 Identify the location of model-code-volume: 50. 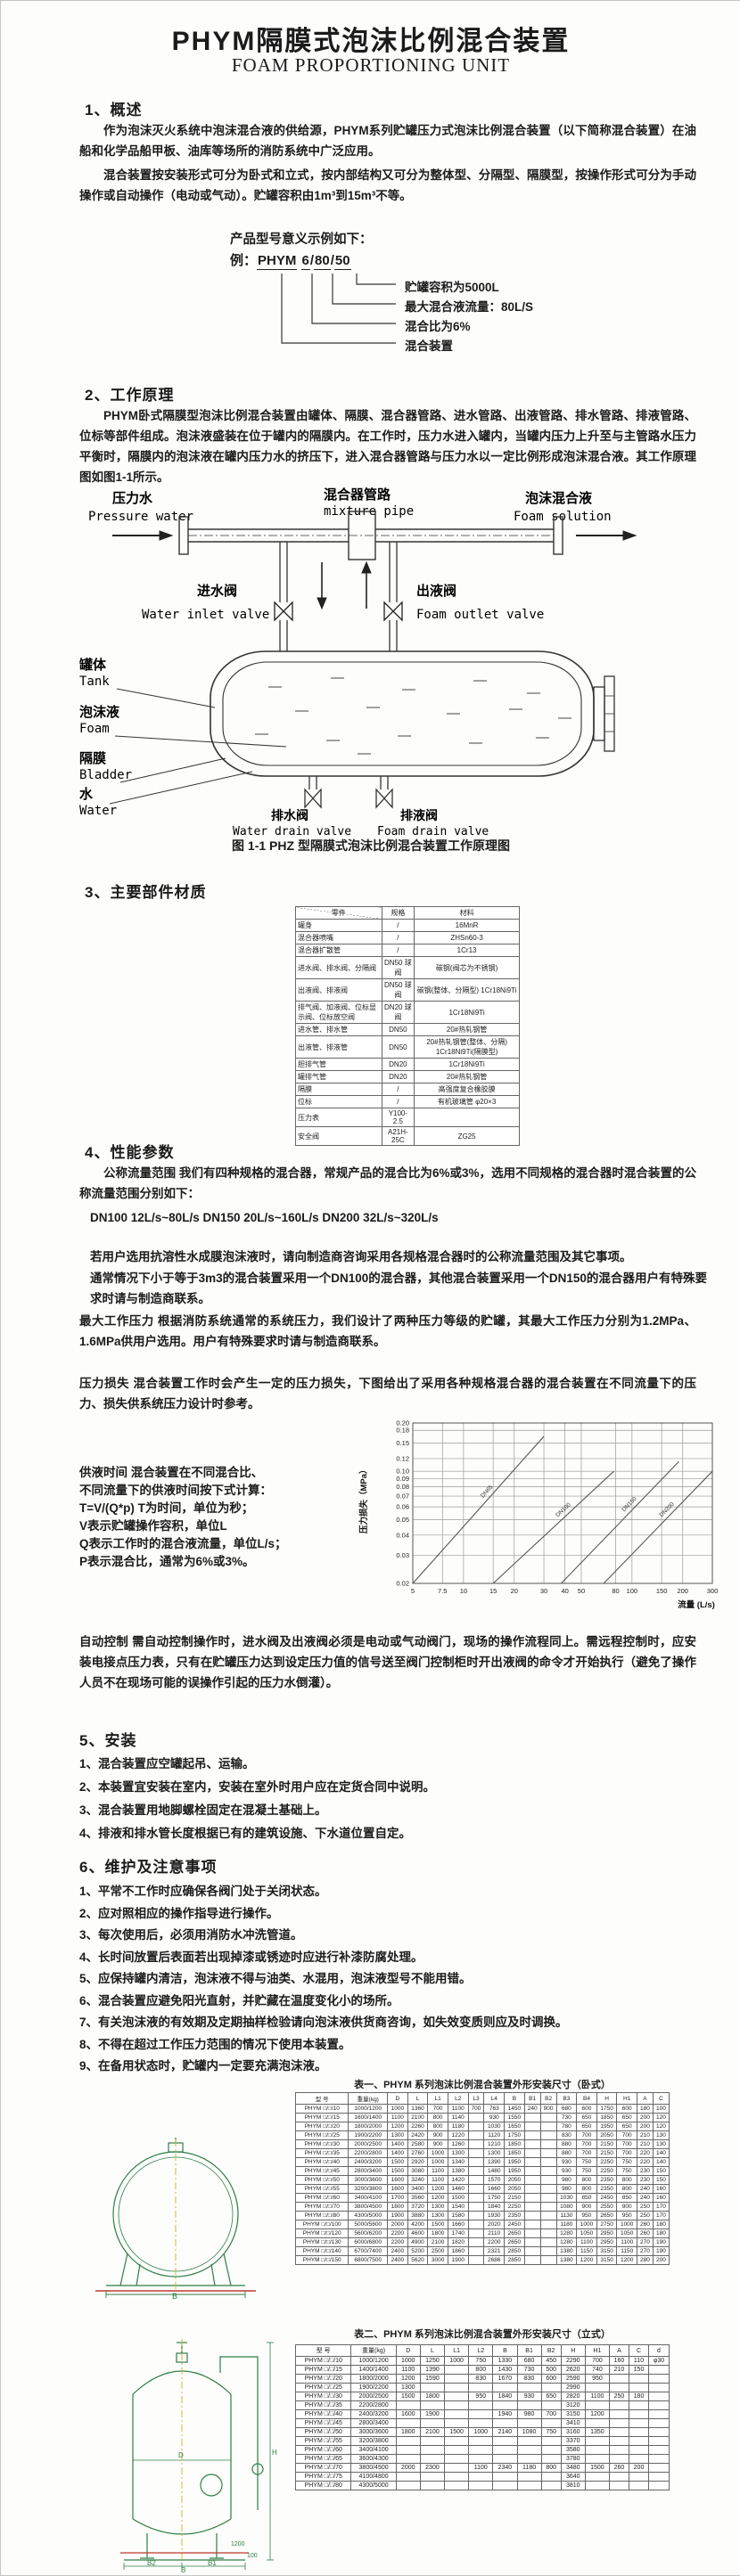
(342, 261).